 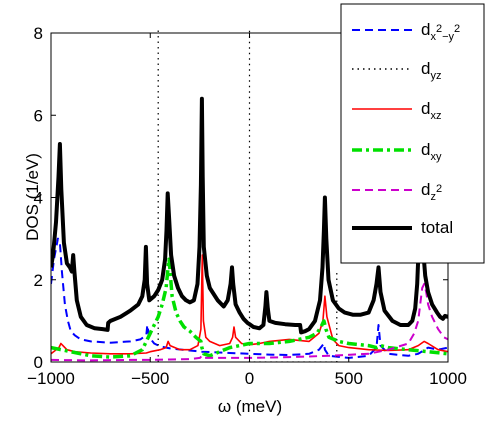 I want to click on legend-label-d-x-2-y-2: dx2−y2, so click(x=440, y=31).